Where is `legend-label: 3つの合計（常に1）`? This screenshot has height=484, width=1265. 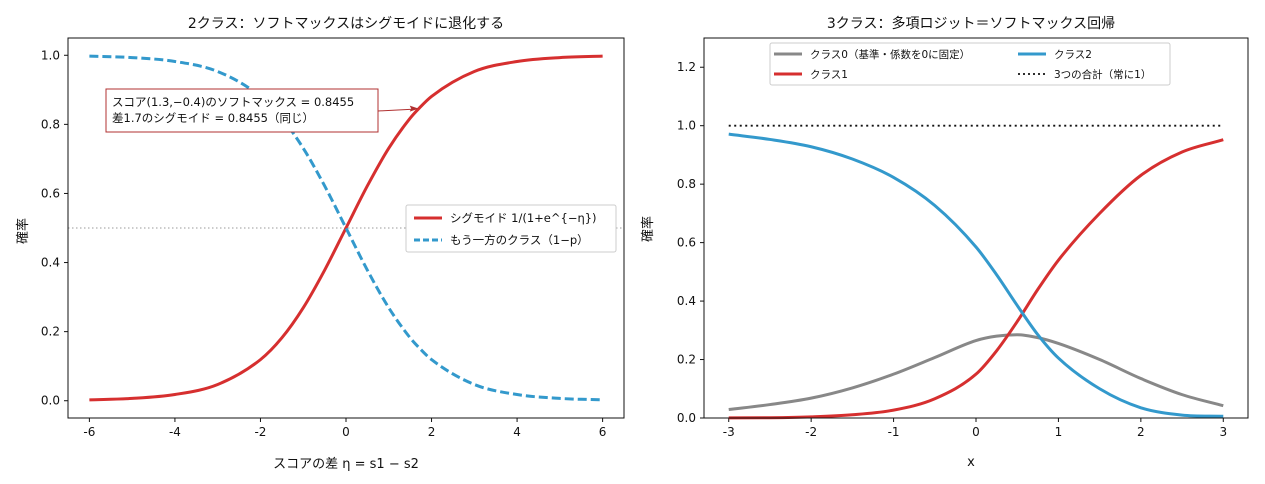 legend-label: 3つの合計（常に1） is located at coordinates (1102, 74).